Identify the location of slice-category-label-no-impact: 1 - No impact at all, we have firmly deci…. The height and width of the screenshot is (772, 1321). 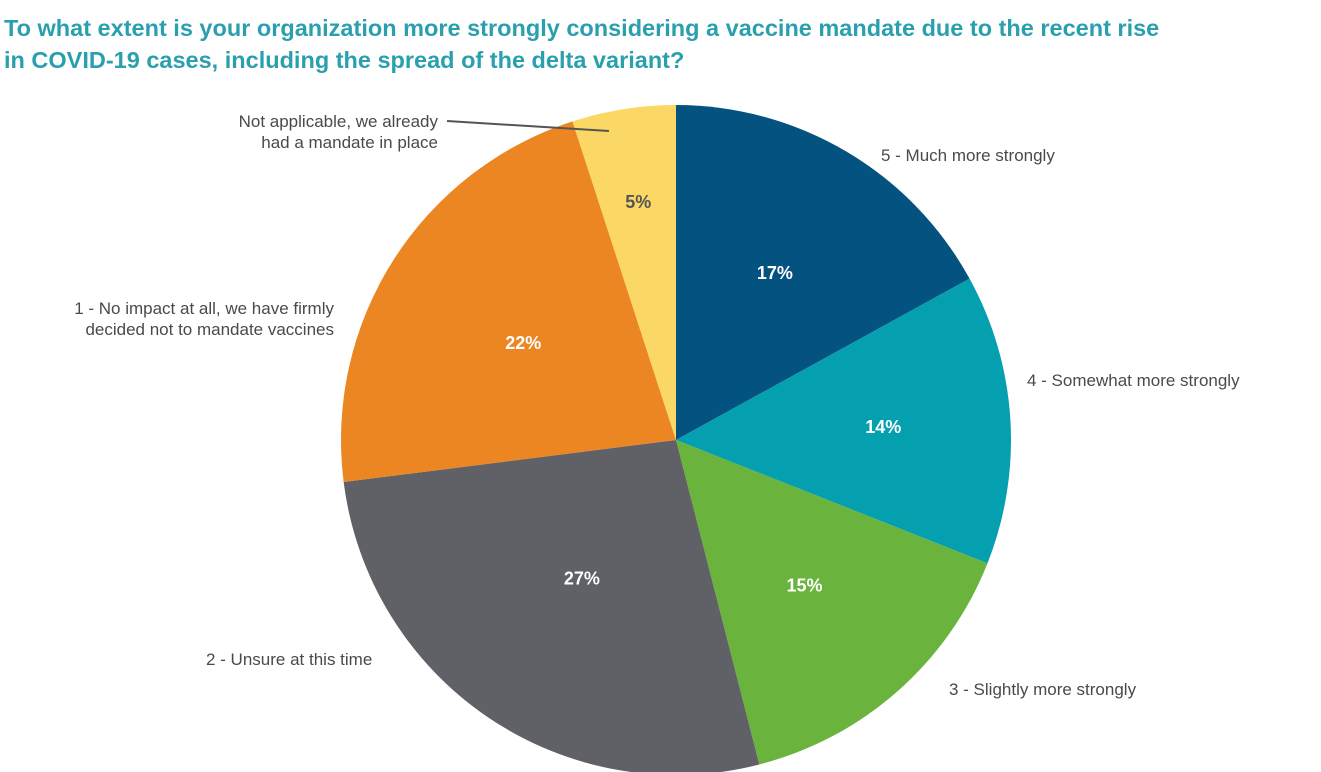
(204, 319).